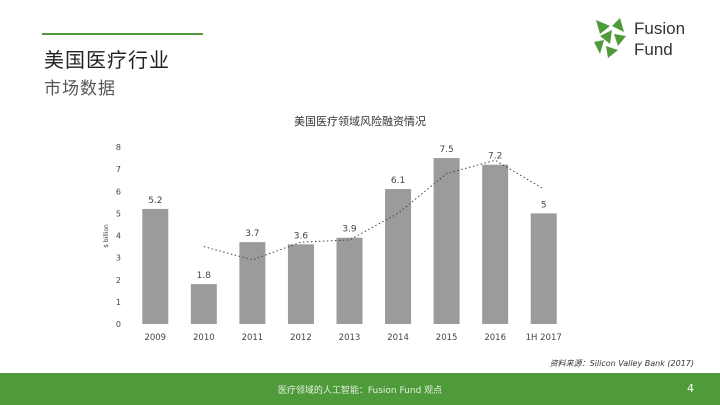 This screenshot has height=405, width=720. Describe the element at coordinates (118, 147) in the screenshot. I see `y-tick-label: 8` at that location.